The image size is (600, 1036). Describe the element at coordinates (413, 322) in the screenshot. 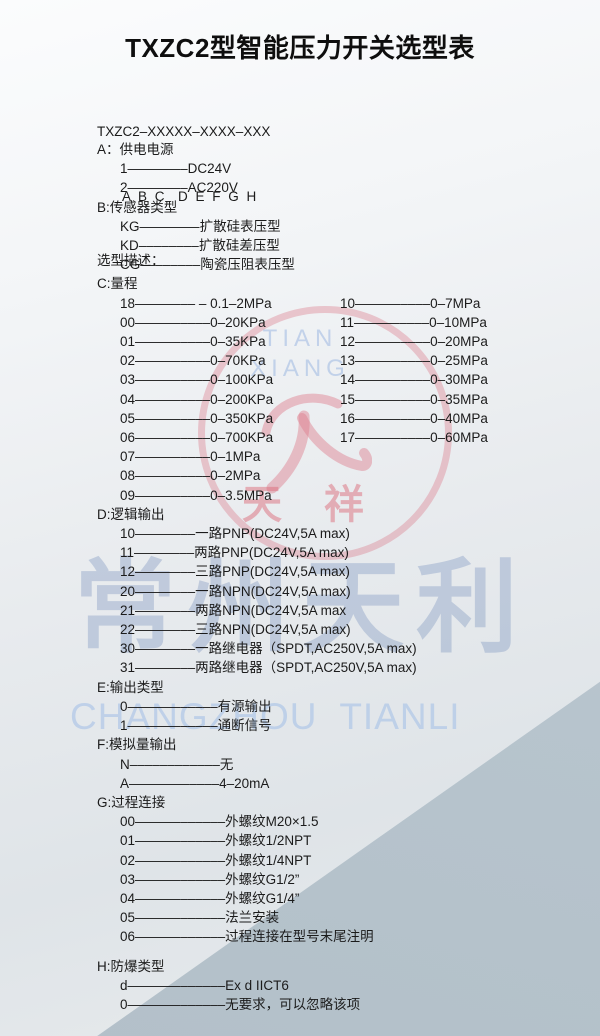

I see `range-right-cell: 11––––––––––0–10MPa` at that location.